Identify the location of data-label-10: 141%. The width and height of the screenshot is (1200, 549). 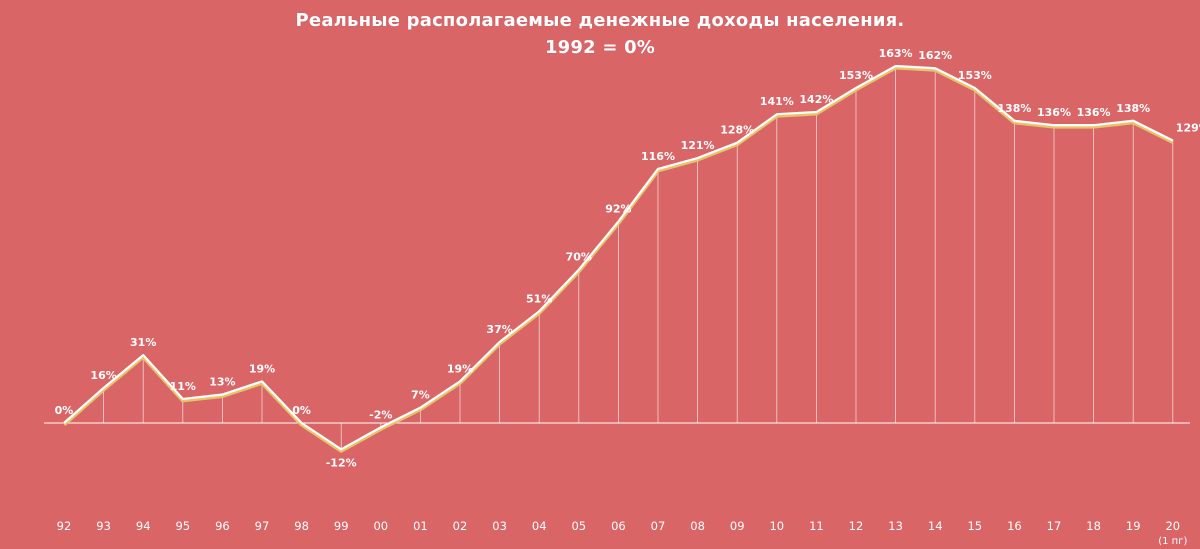
(777, 101).